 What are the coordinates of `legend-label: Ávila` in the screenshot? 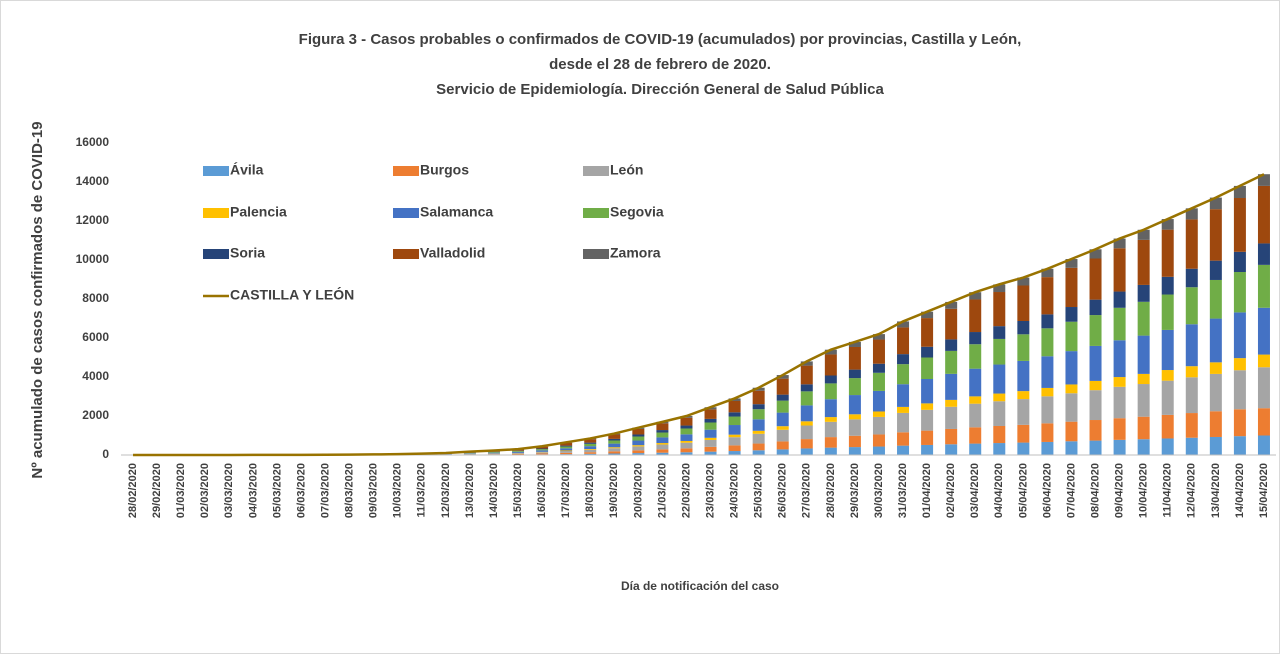 It's located at (247, 170).